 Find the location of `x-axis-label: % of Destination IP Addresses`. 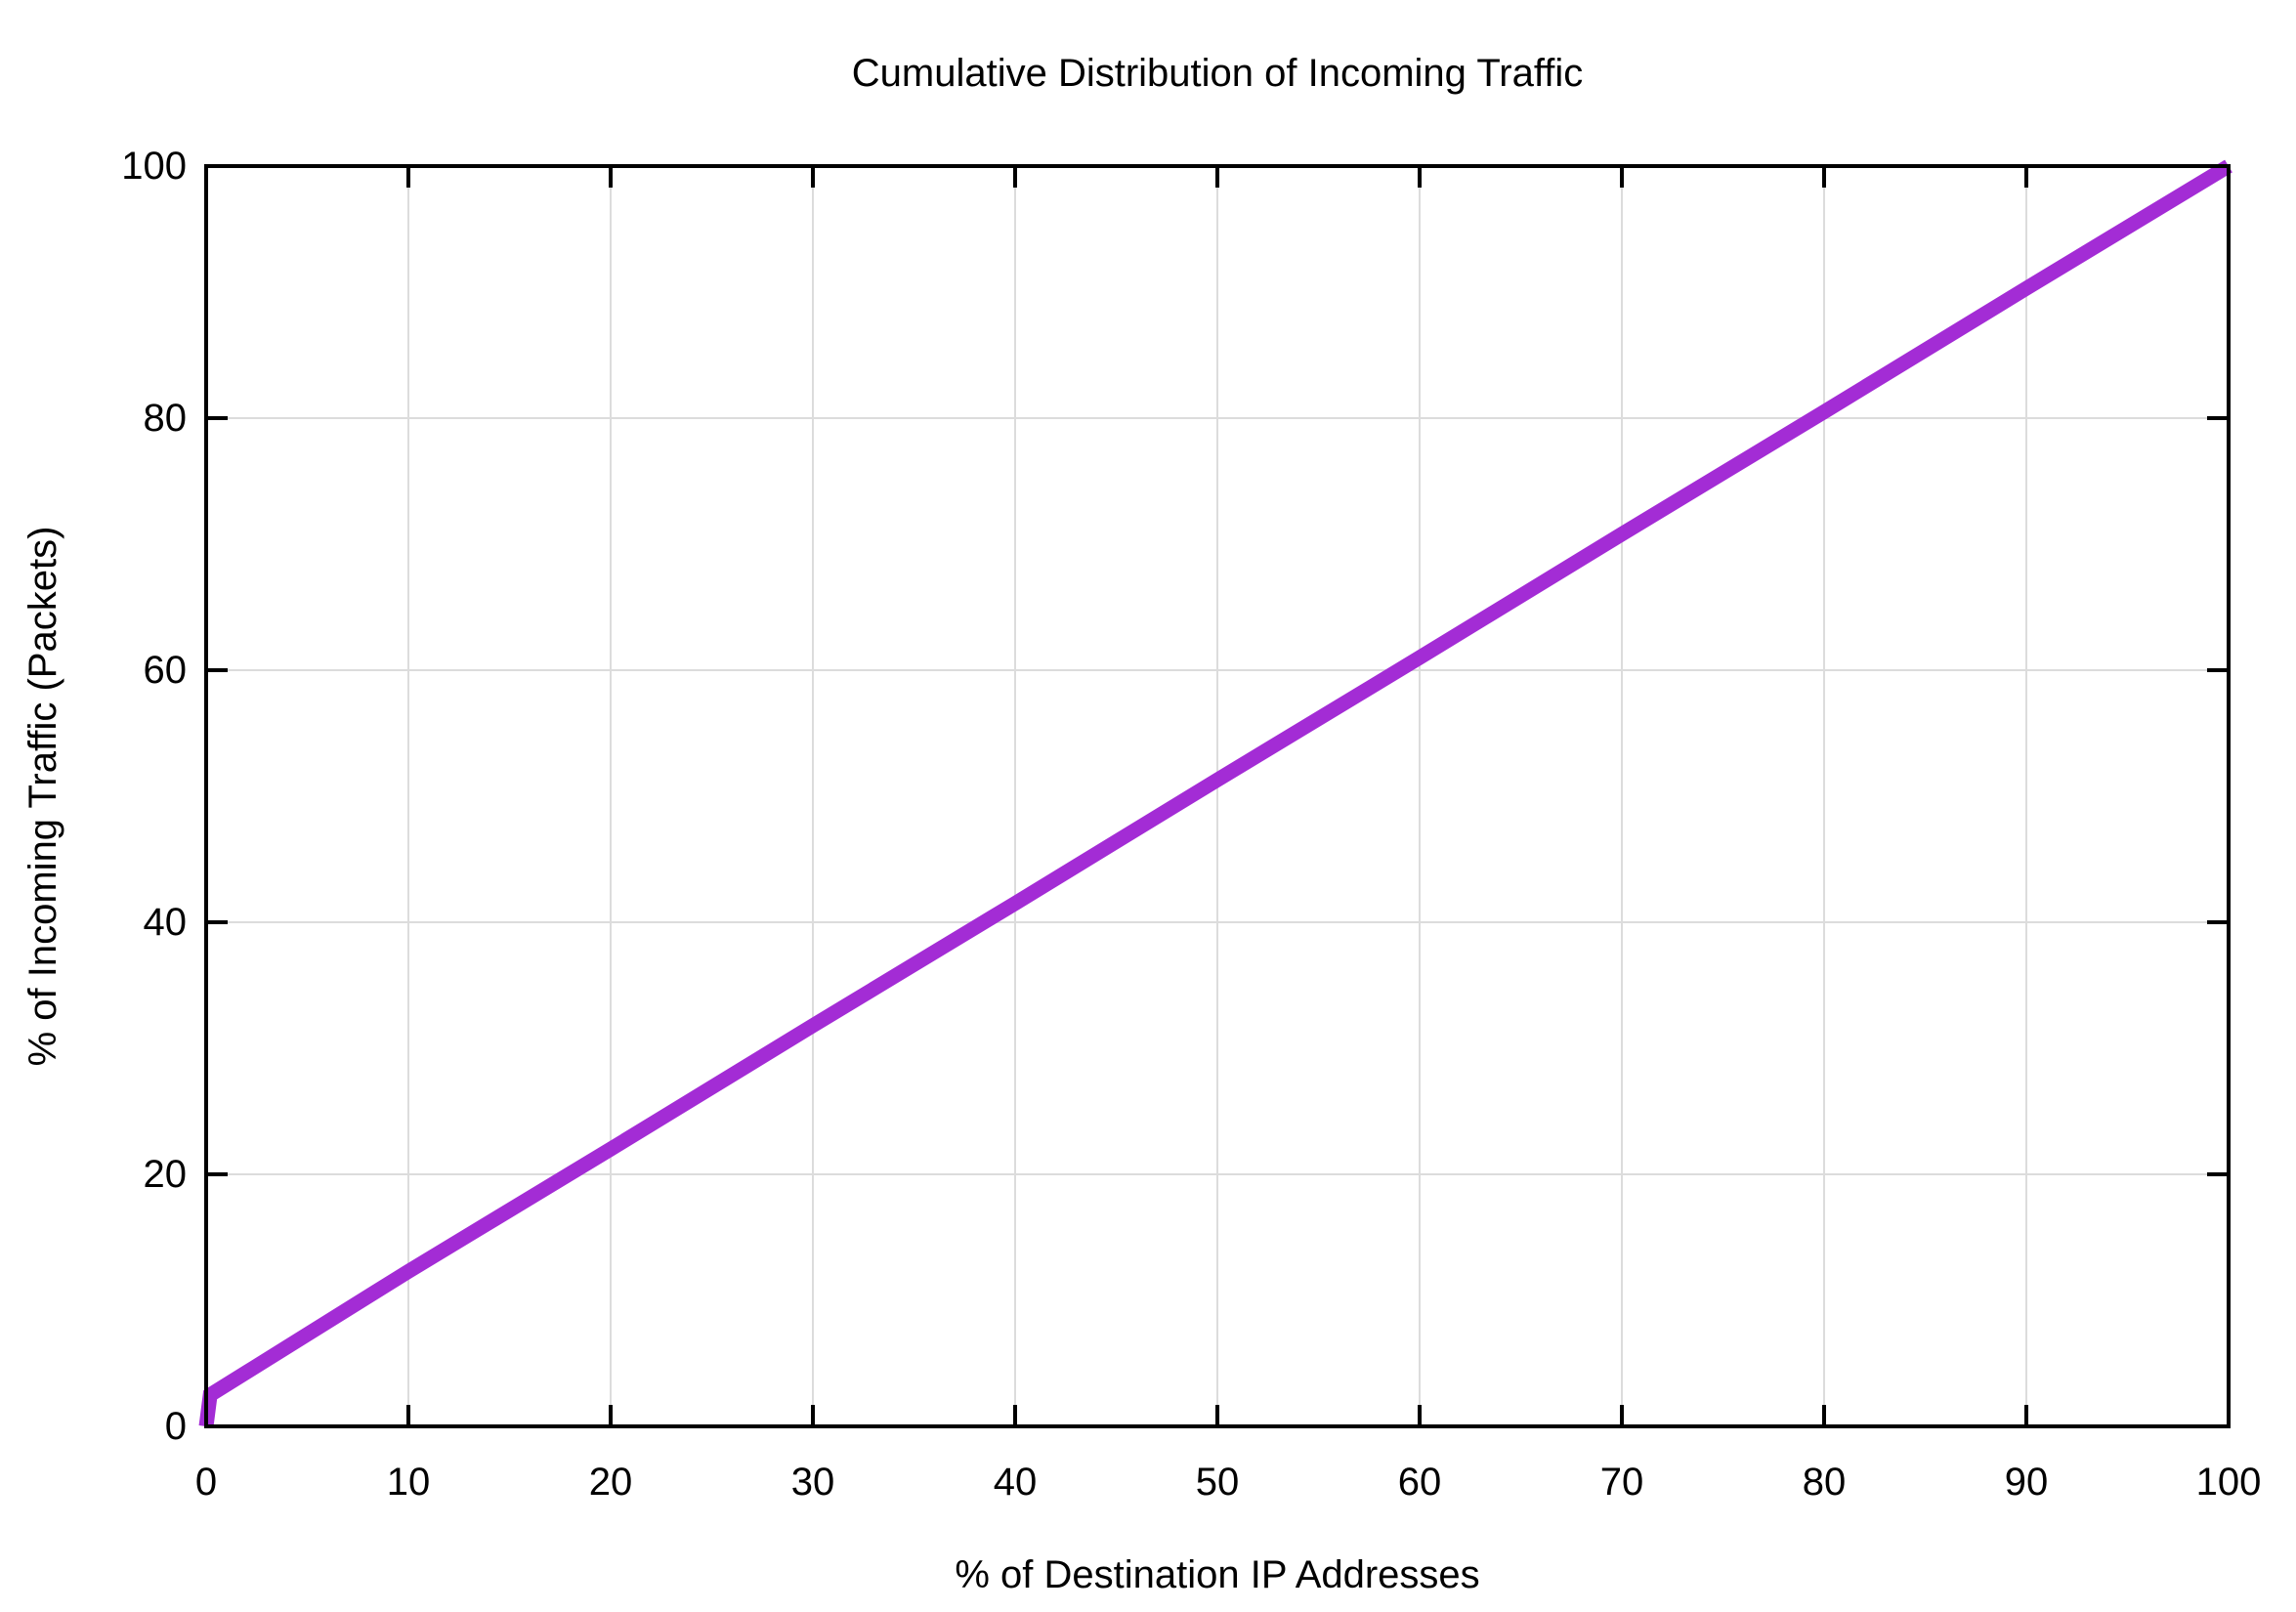

x-axis-label: % of Destination IP Addresses is located at coordinates (1217, 1574).